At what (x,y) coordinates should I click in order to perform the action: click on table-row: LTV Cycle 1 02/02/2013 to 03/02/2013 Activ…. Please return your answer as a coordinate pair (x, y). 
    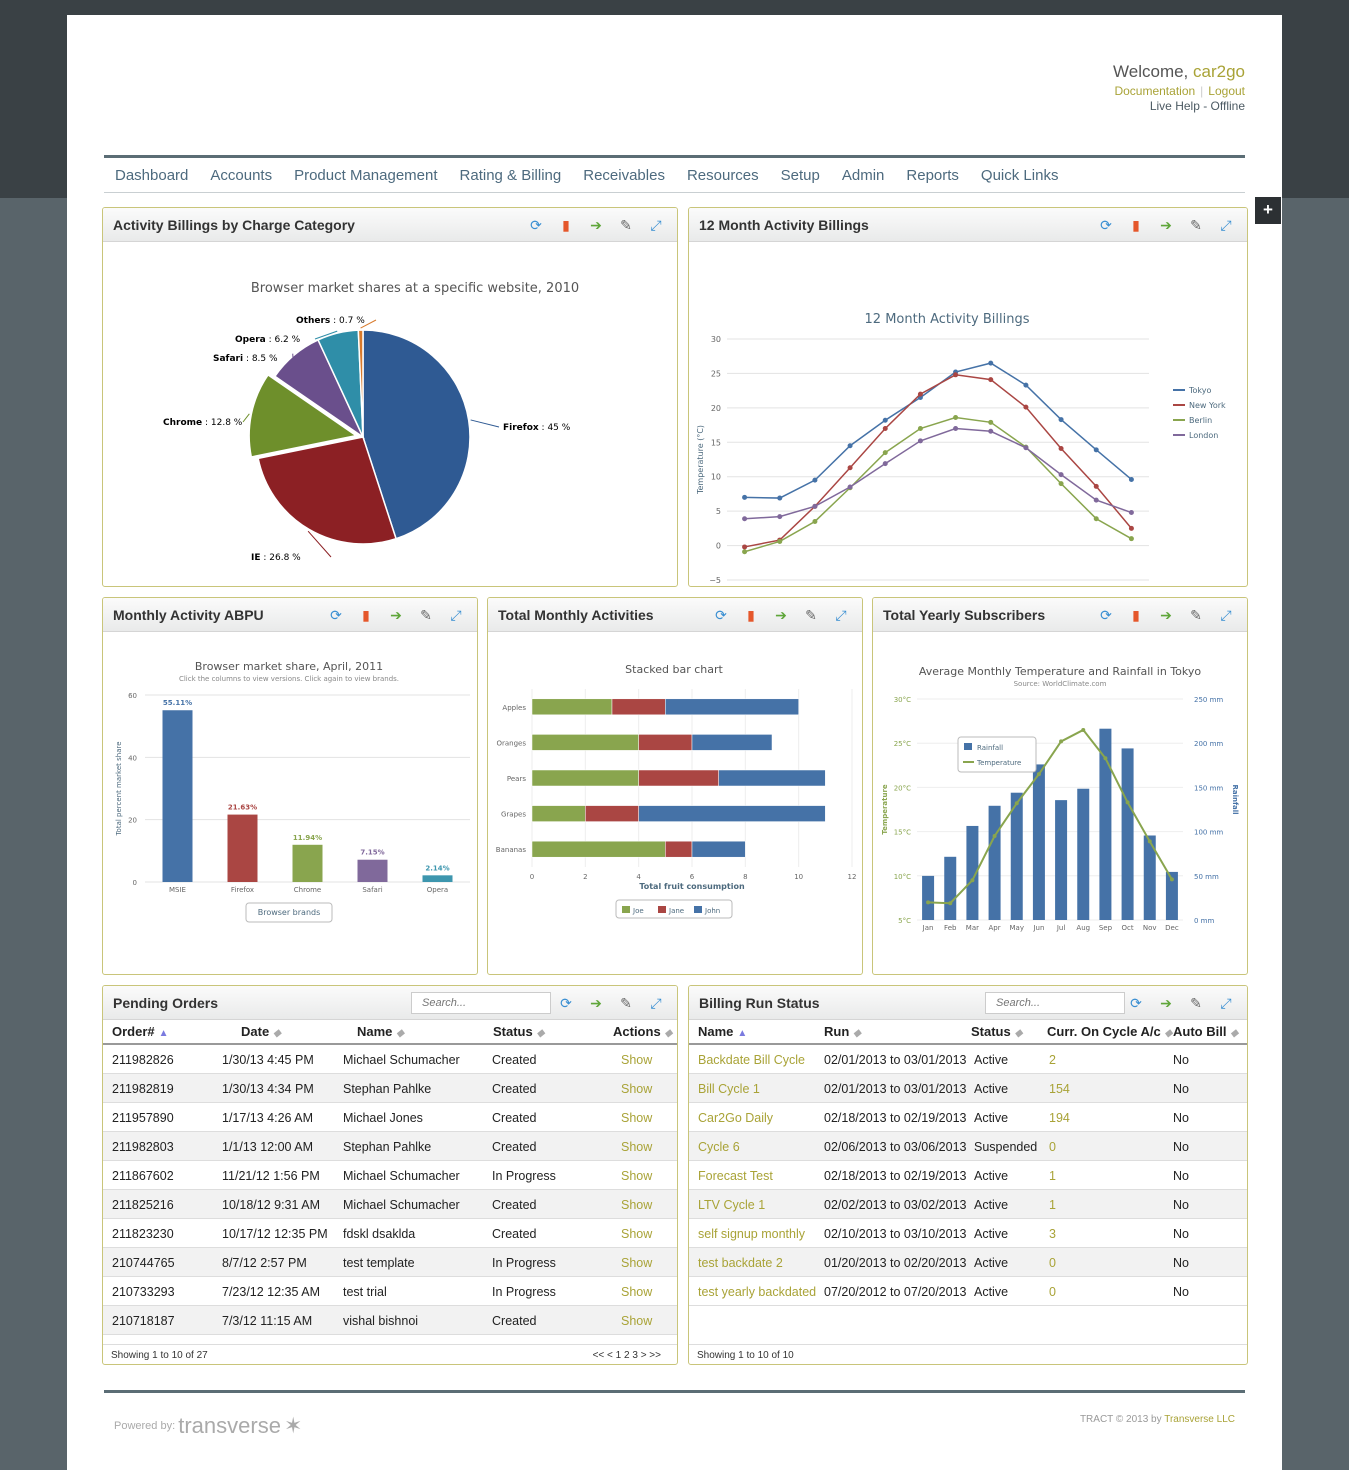
    Looking at the image, I should click on (968, 1204).